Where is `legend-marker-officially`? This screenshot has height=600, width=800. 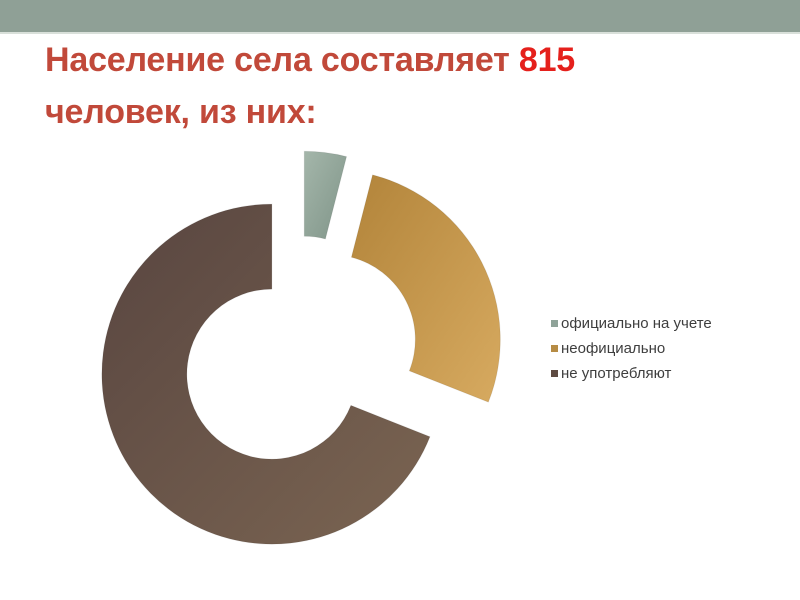
legend-marker-officially is located at coordinates (554, 323).